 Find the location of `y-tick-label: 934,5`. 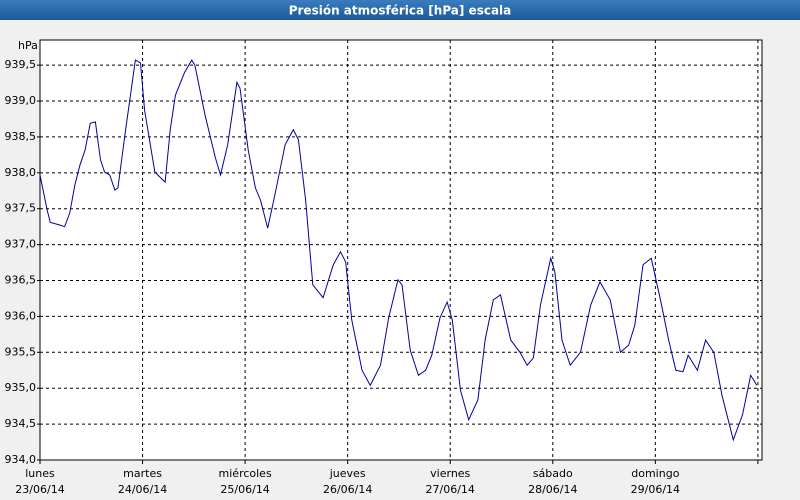

y-tick-label: 934,5 is located at coordinates (21, 423).